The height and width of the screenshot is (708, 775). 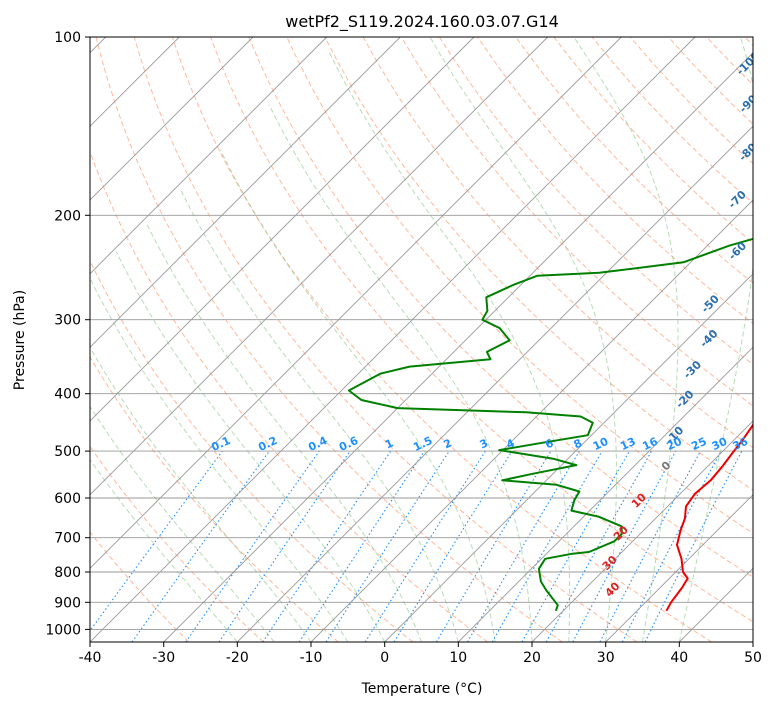 I want to click on isotherm-label: -40, so click(x=708, y=338).